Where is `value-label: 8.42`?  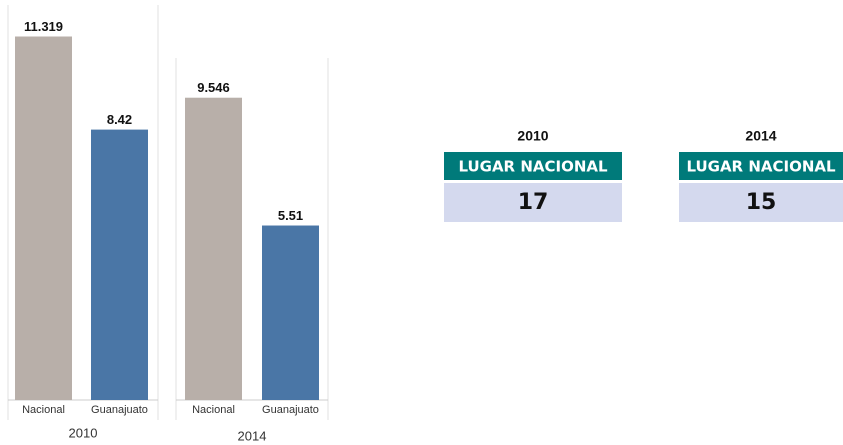
value-label: 8.42 is located at coordinates (119, 119).